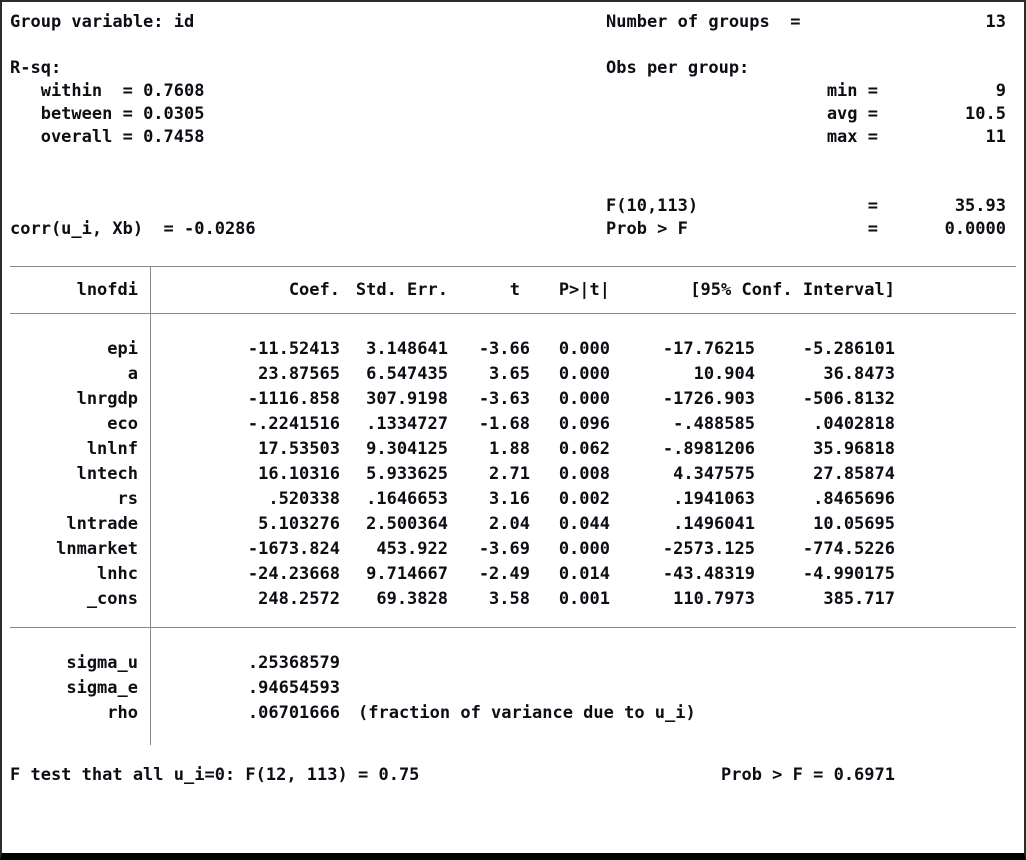  Describe the element at coordinates (584, 498) in the screenshot. I see `p-cell: 0.002` at that location.